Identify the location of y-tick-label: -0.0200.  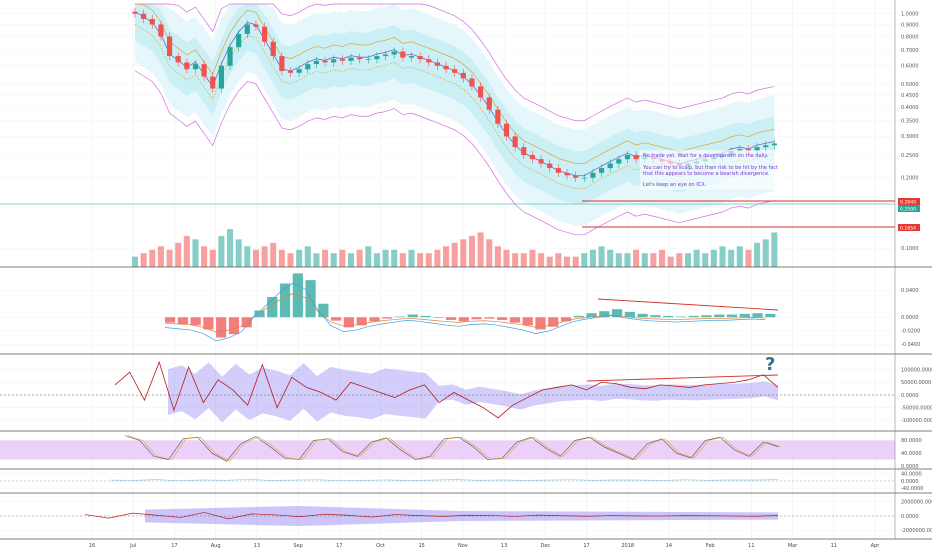
(910, 332).